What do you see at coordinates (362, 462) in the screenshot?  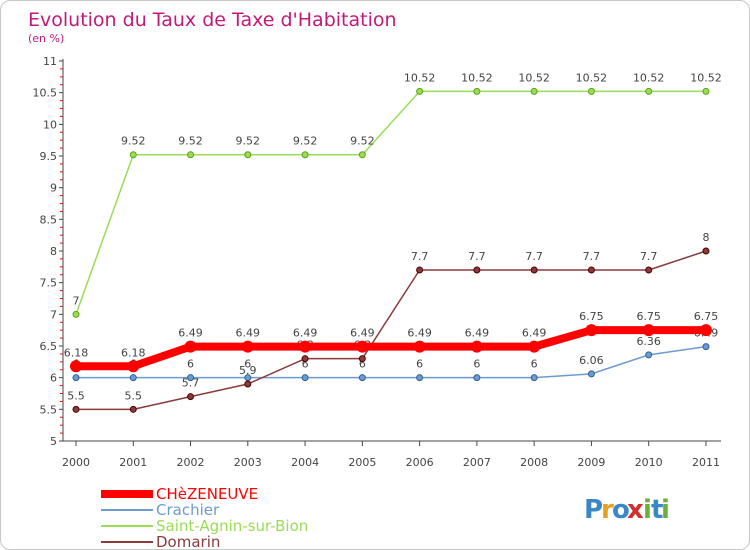 I see `x-tick-label: 2005` at bounding box center [362, 462].